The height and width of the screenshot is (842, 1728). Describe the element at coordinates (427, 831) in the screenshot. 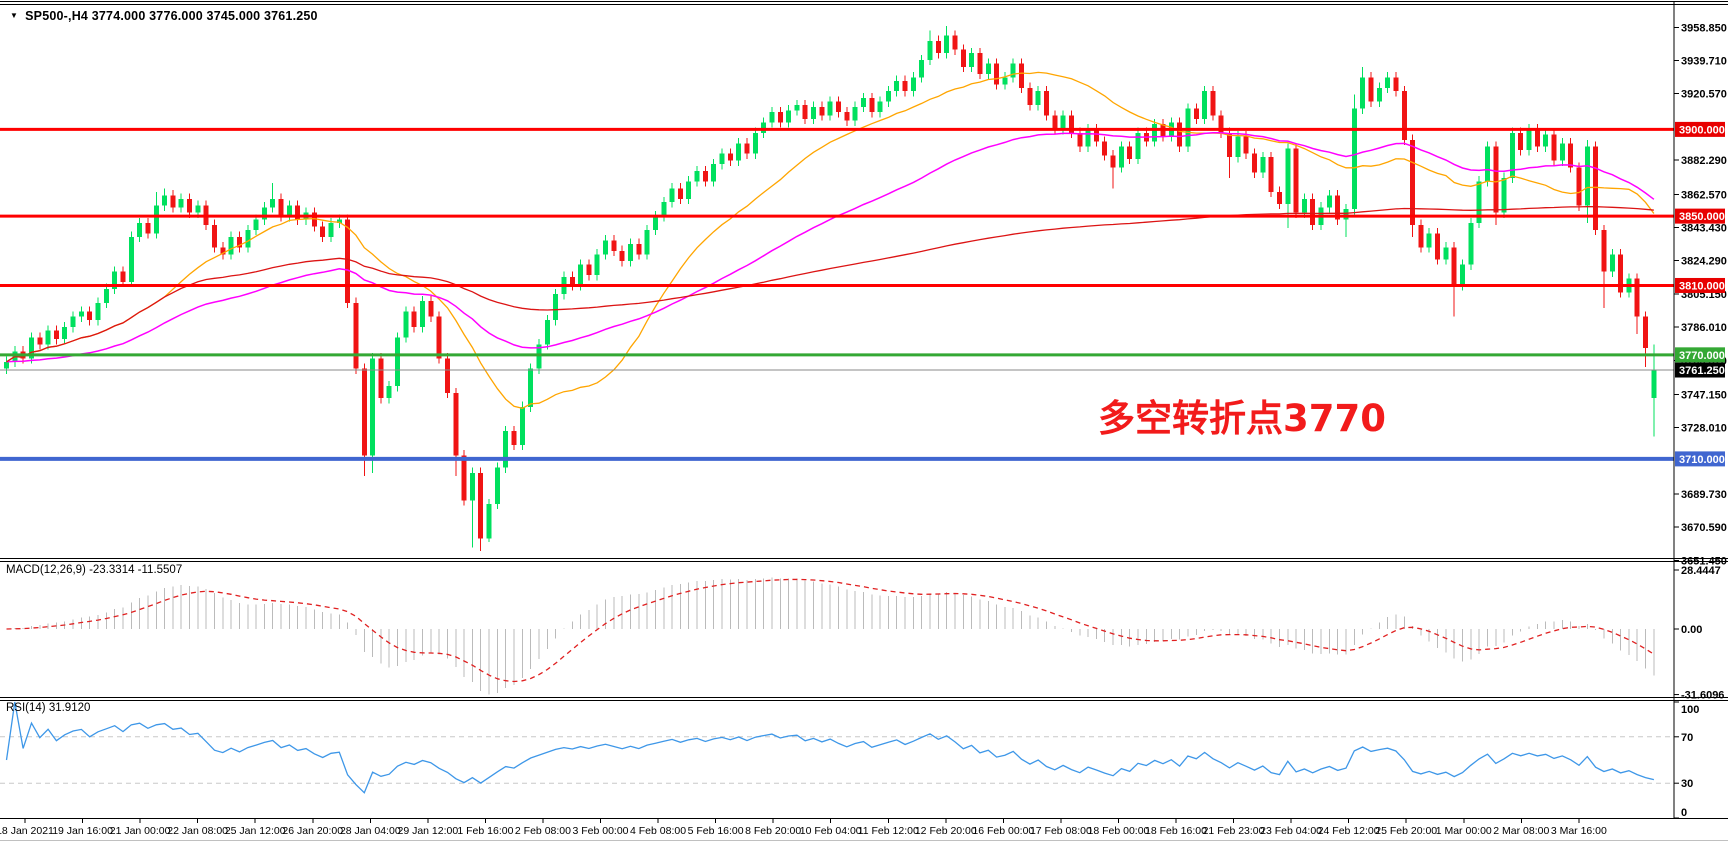

I see `time-axis-label: 29 Jan 12:00` at that location.